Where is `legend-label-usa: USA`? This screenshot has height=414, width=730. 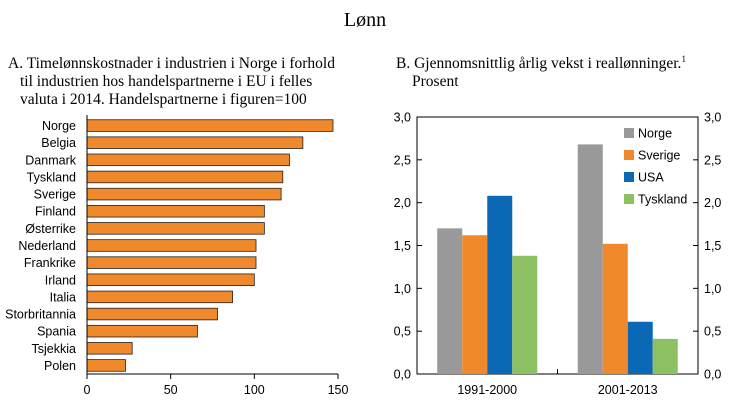 legend-label-usa: USA is located at coordinates (651, 178).